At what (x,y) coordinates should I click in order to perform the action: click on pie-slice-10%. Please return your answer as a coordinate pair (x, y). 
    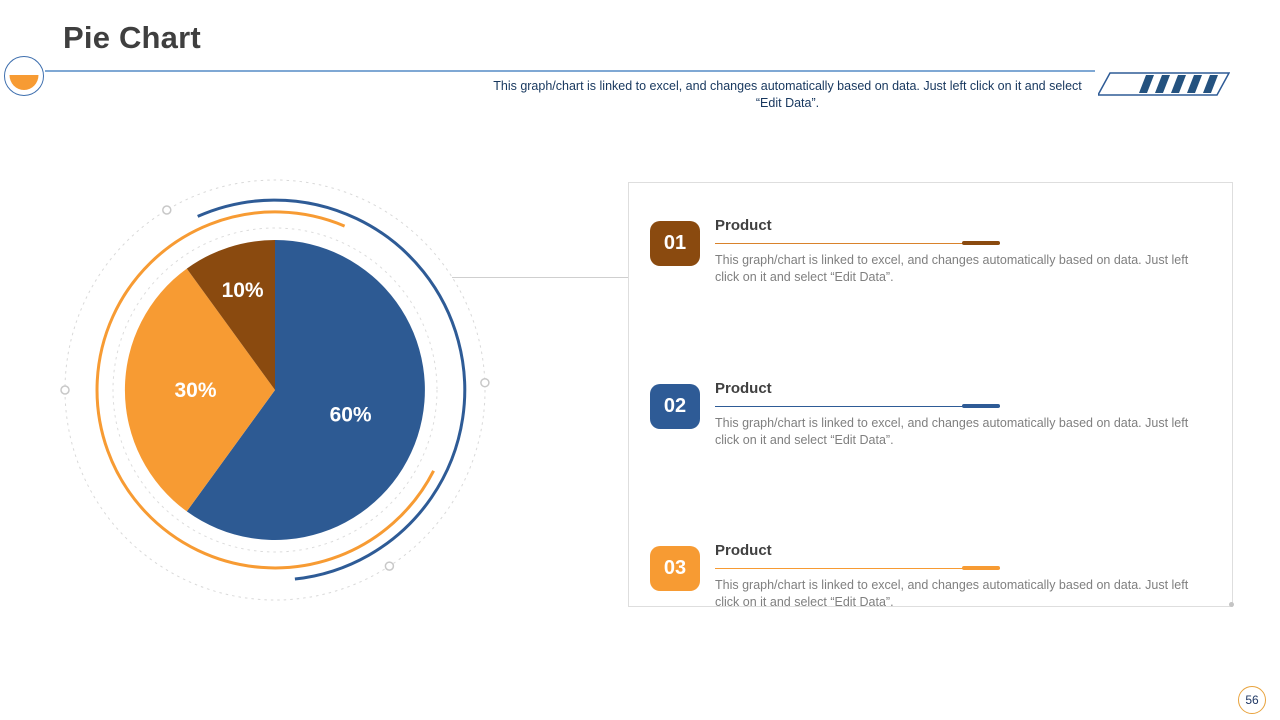
    Looking at the image, I should click on (230, 314).